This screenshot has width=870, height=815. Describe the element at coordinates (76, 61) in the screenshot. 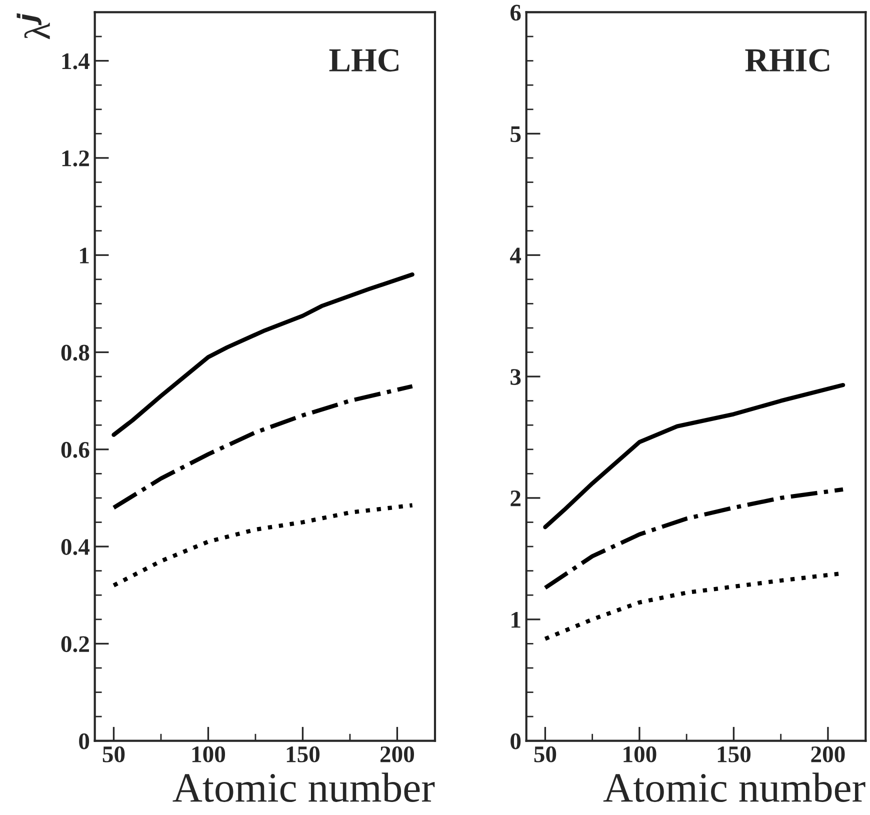

I see `y-tick-label: 1.4` at that location.